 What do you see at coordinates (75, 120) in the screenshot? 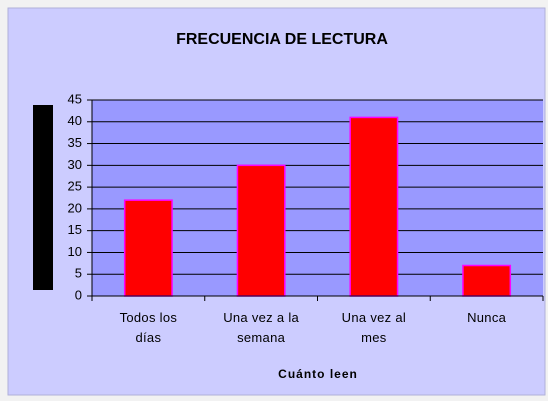
I see `y-tick-label: 40` at bounding box center [75, 120].